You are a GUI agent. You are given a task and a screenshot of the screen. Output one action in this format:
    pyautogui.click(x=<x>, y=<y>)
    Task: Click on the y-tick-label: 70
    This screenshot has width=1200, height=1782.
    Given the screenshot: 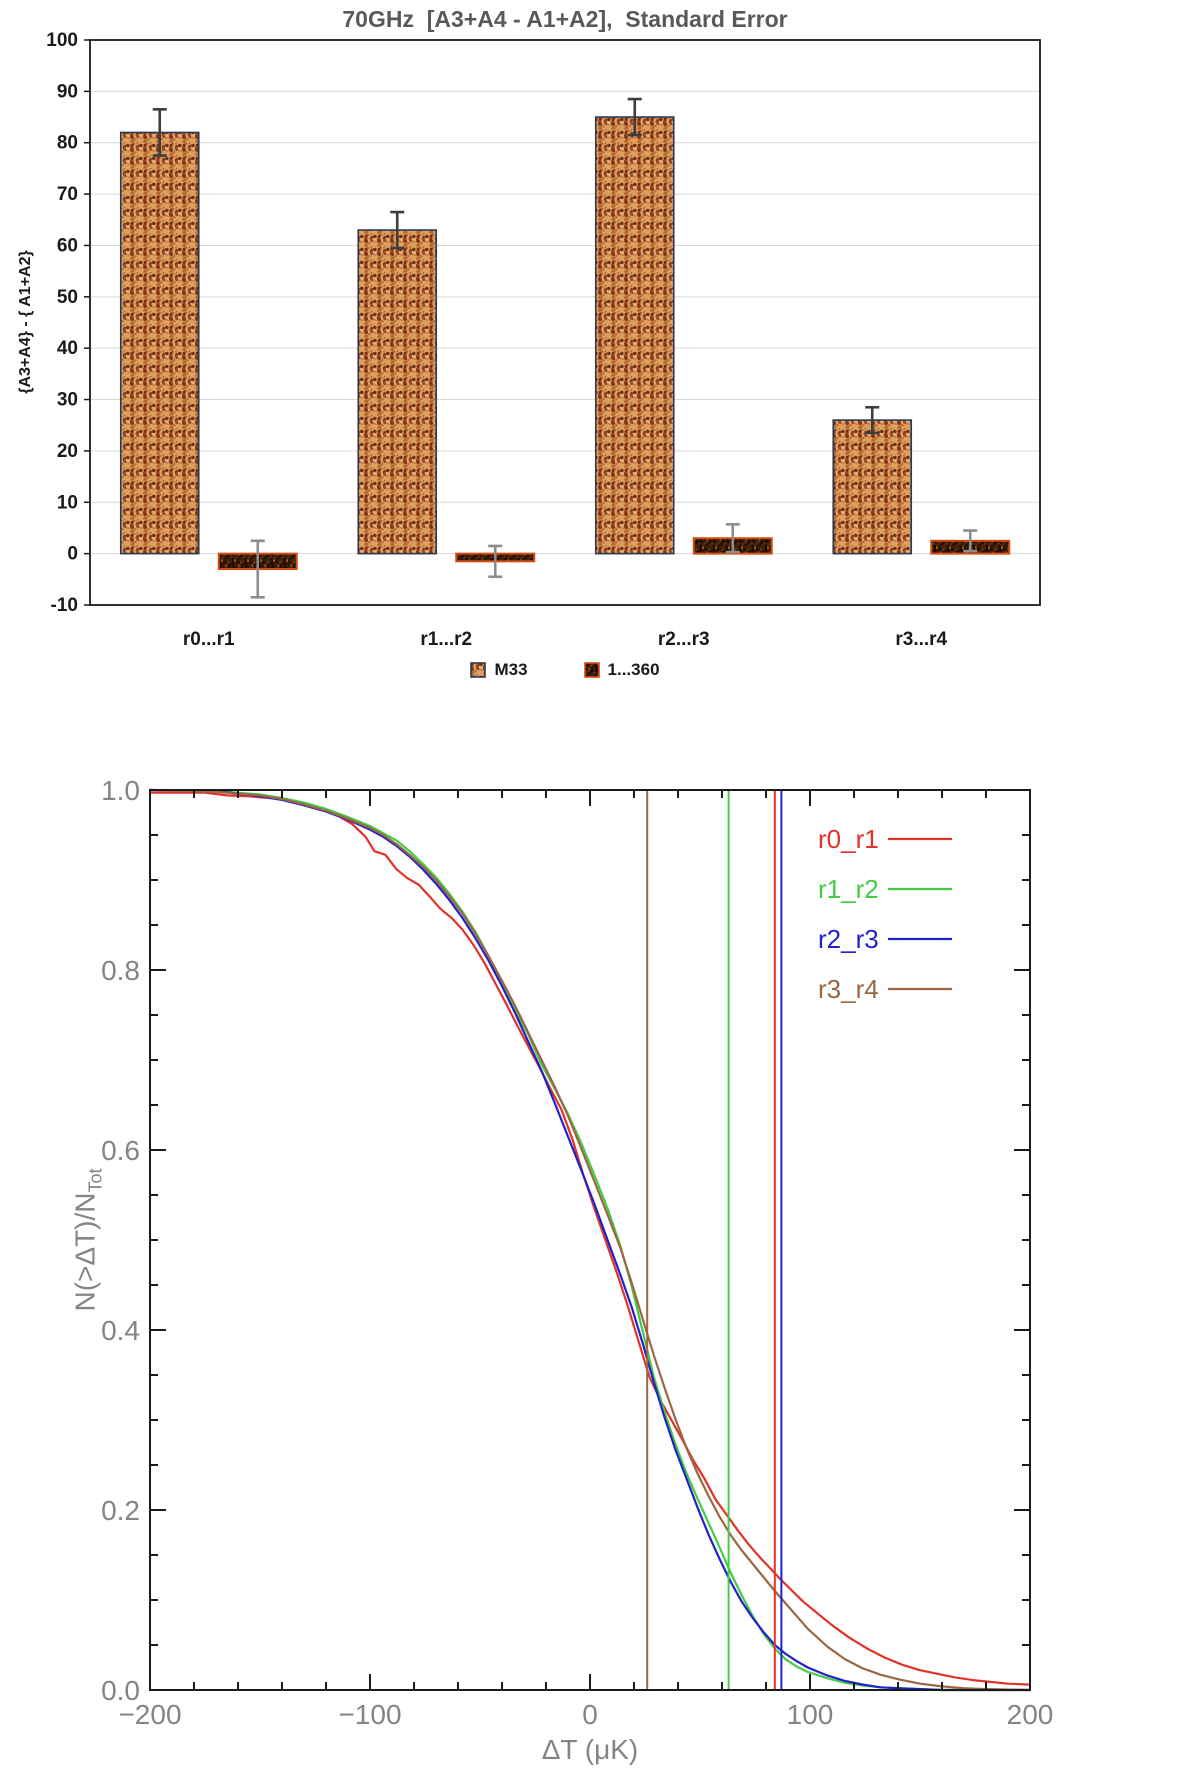 What is the action you would take?
    pyautogui.click(x=67, y=194)
    